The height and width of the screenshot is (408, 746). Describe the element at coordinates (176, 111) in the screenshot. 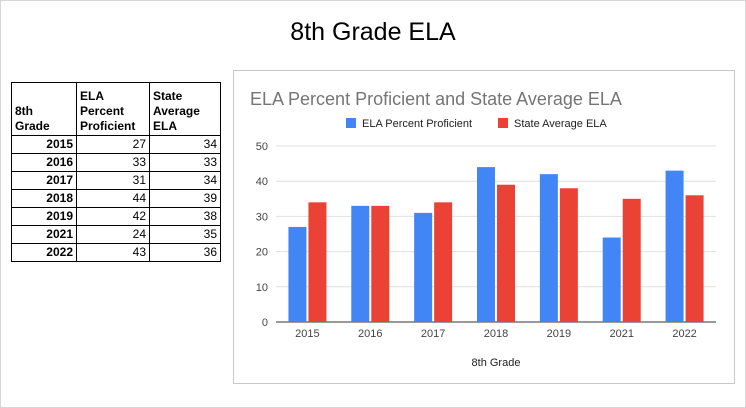

I see `header-line: Average` at that location.